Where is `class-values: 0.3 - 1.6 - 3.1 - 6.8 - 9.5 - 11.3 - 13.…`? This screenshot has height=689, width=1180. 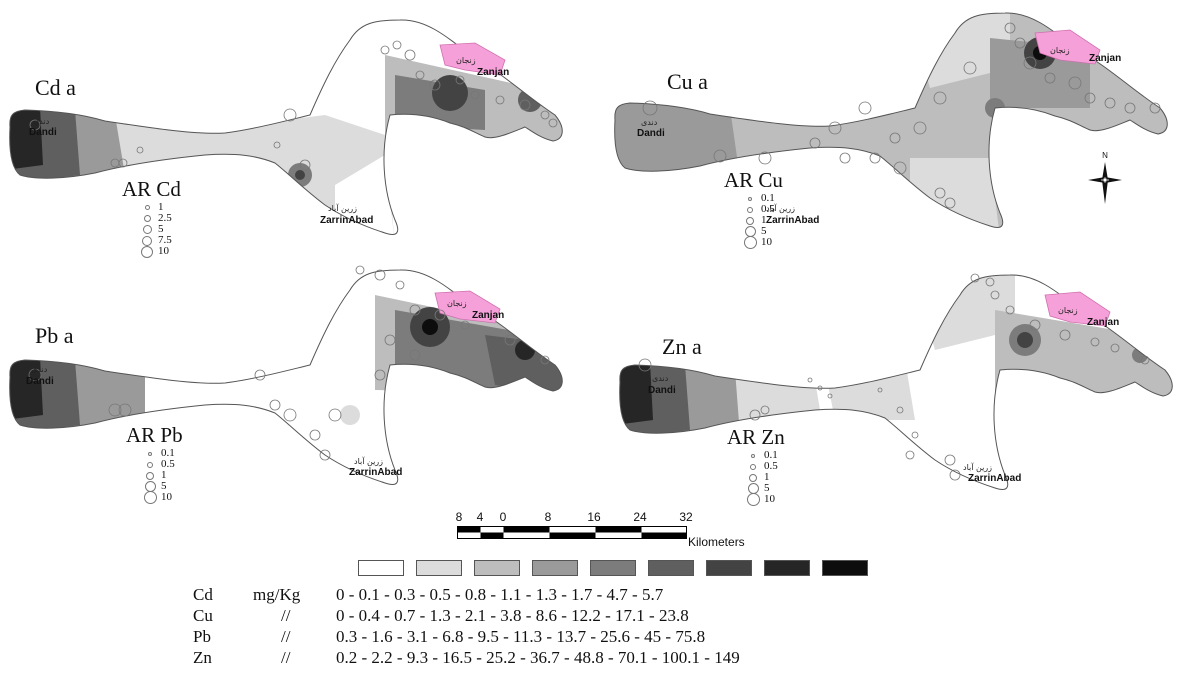
class-values: 0.3 - 1.6 - 3.1 - 6.8 - 9.5 - 11.3 - 13.… is located at coordinates (521, 636).